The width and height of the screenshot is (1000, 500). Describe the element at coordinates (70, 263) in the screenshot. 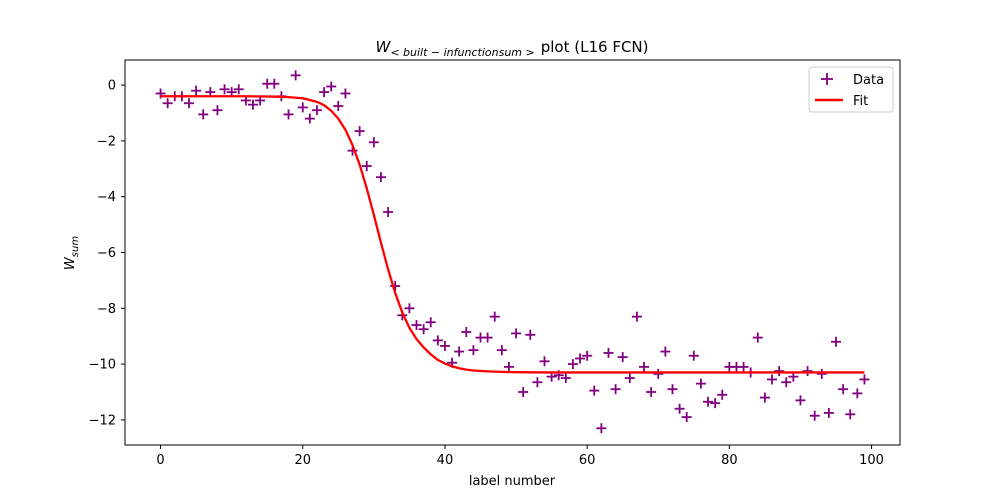

I see `y-axis-label-main: W` at that location.